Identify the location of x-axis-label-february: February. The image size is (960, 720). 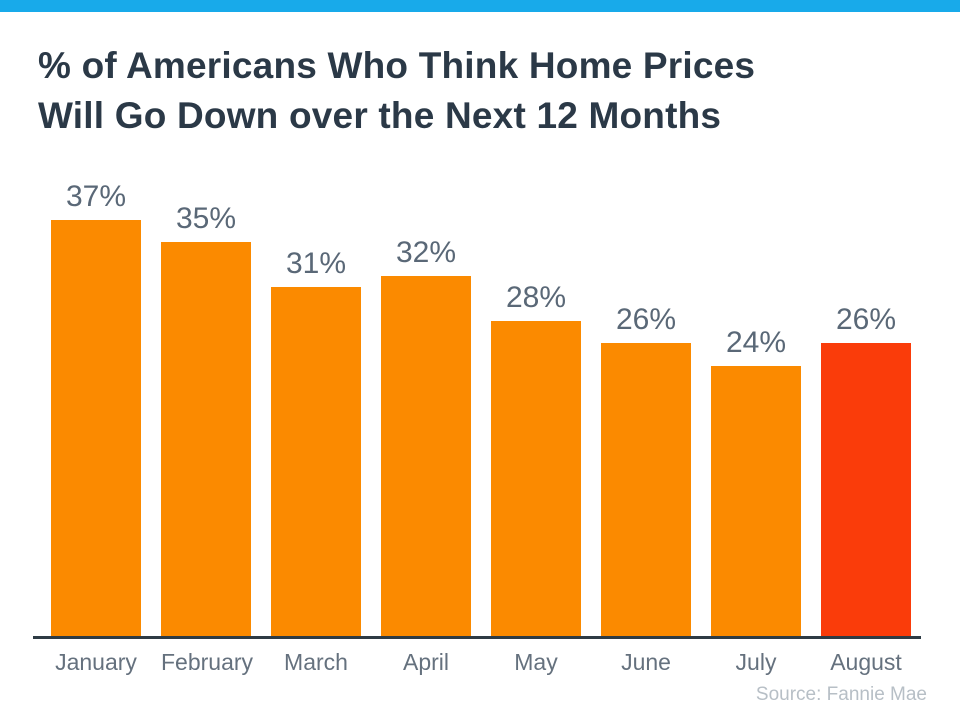
(207, 662).